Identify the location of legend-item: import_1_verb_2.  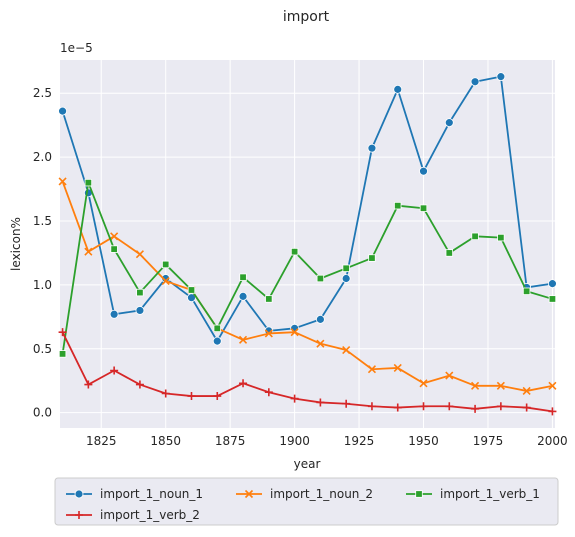
(133, 515).